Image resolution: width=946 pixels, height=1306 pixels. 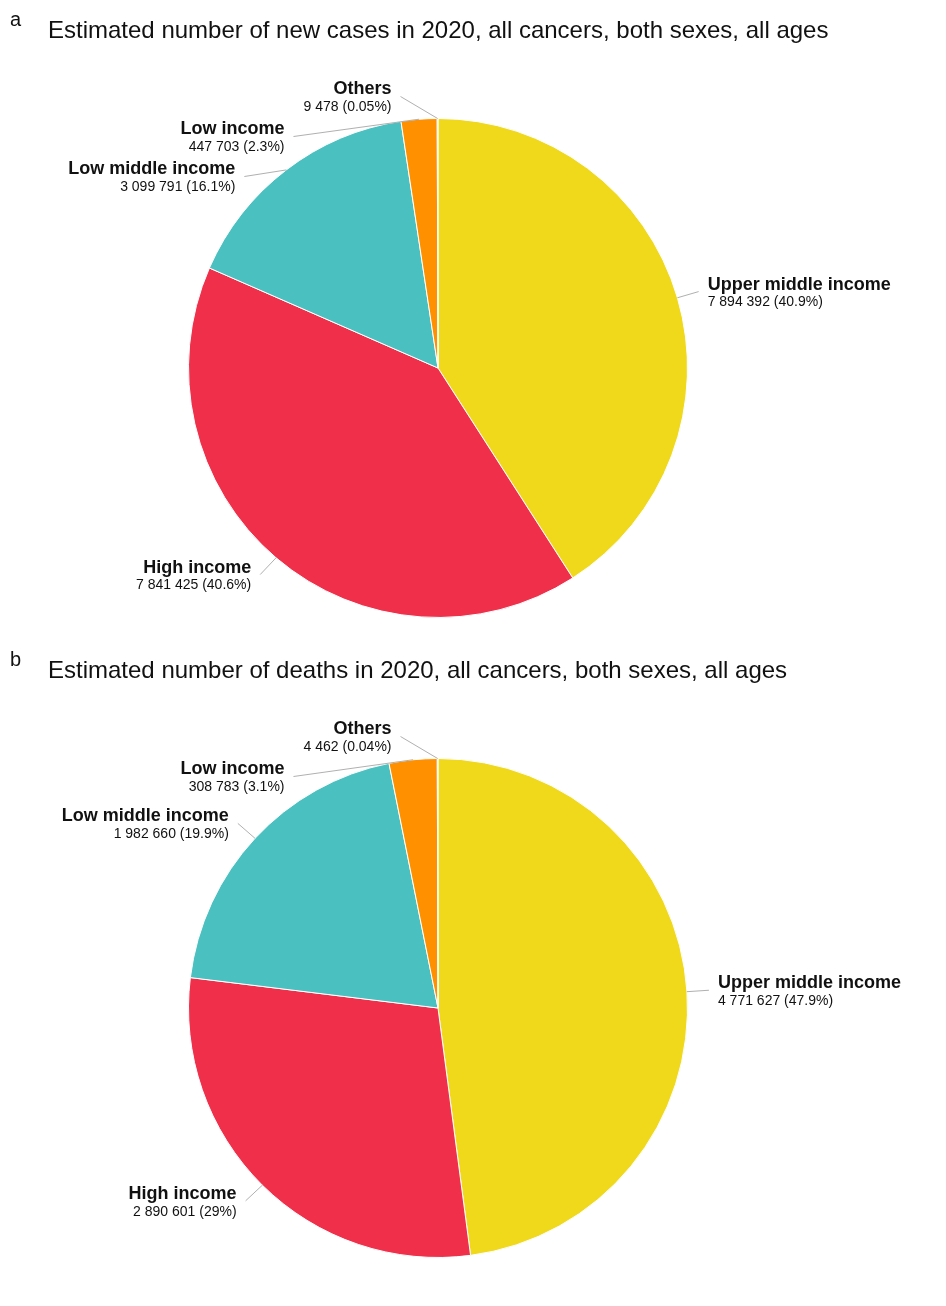 What do you see at coordinates (347, 746) in the screenshot?
I see `data-label: 4 462 (0.04%)` at bounding box center [347, 746].